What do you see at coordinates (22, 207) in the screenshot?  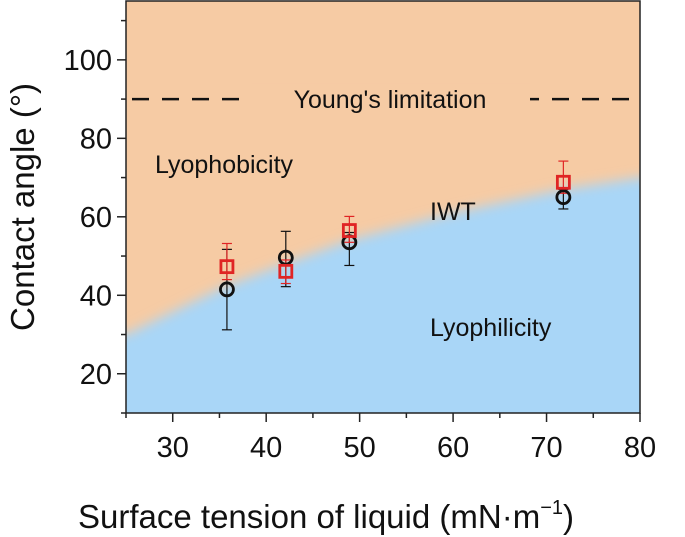 I see `y-axis-label: Contact angle (°)` at bounding box center [22, 207].